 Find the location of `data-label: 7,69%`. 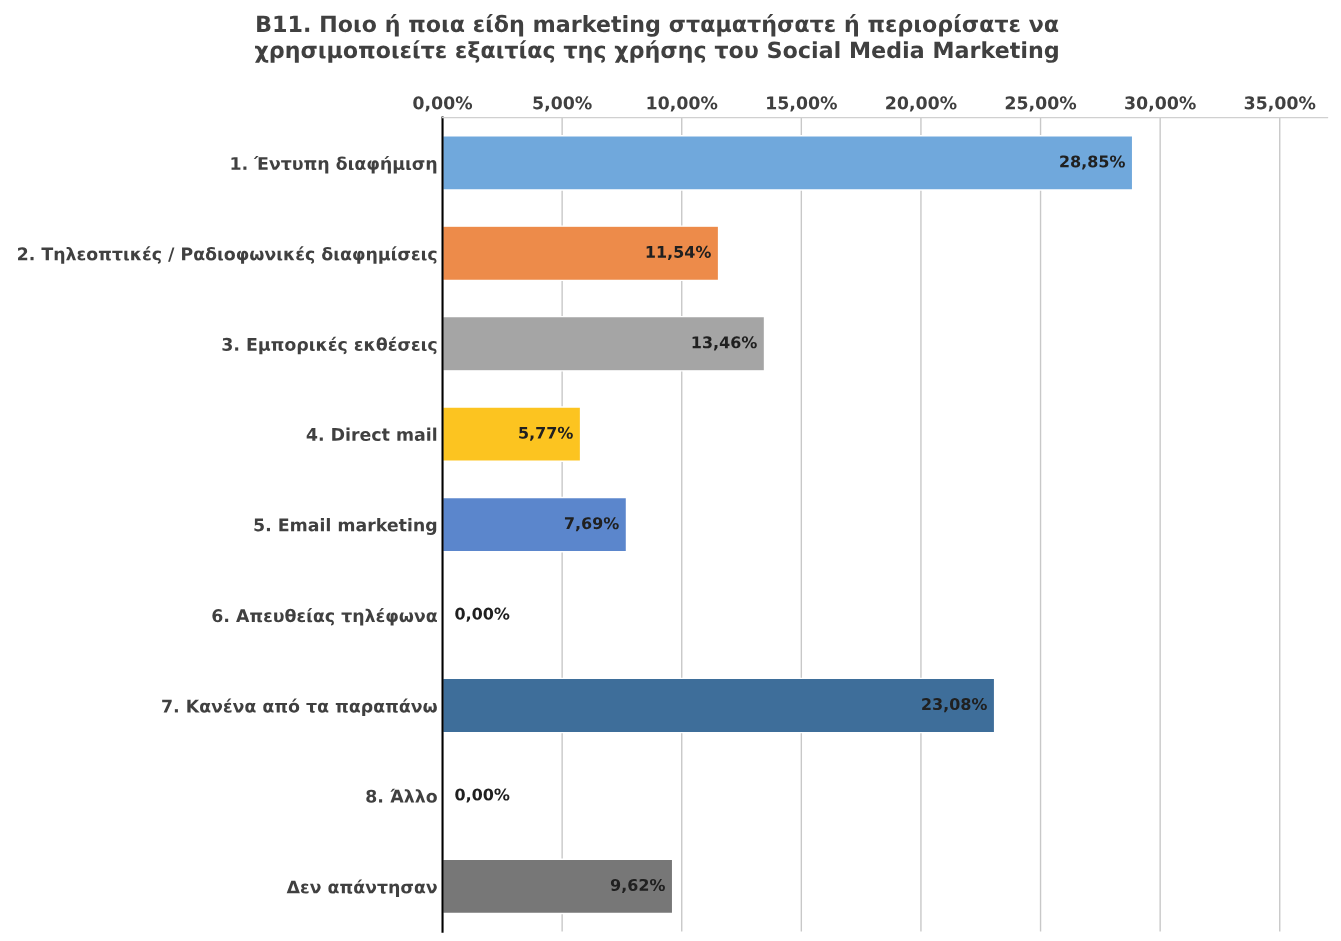

data-label: 7,69% is located at coordinates (591, 524).